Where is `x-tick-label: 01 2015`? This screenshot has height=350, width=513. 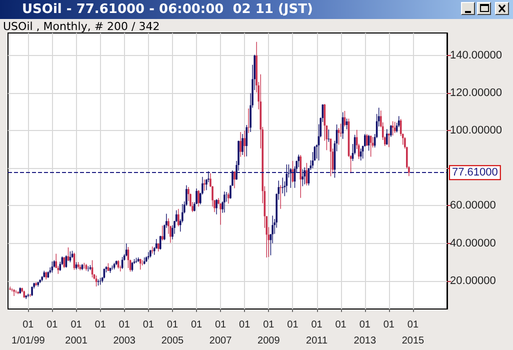 x-tick-label: 01 2015 is located at coordinates (413, 333).